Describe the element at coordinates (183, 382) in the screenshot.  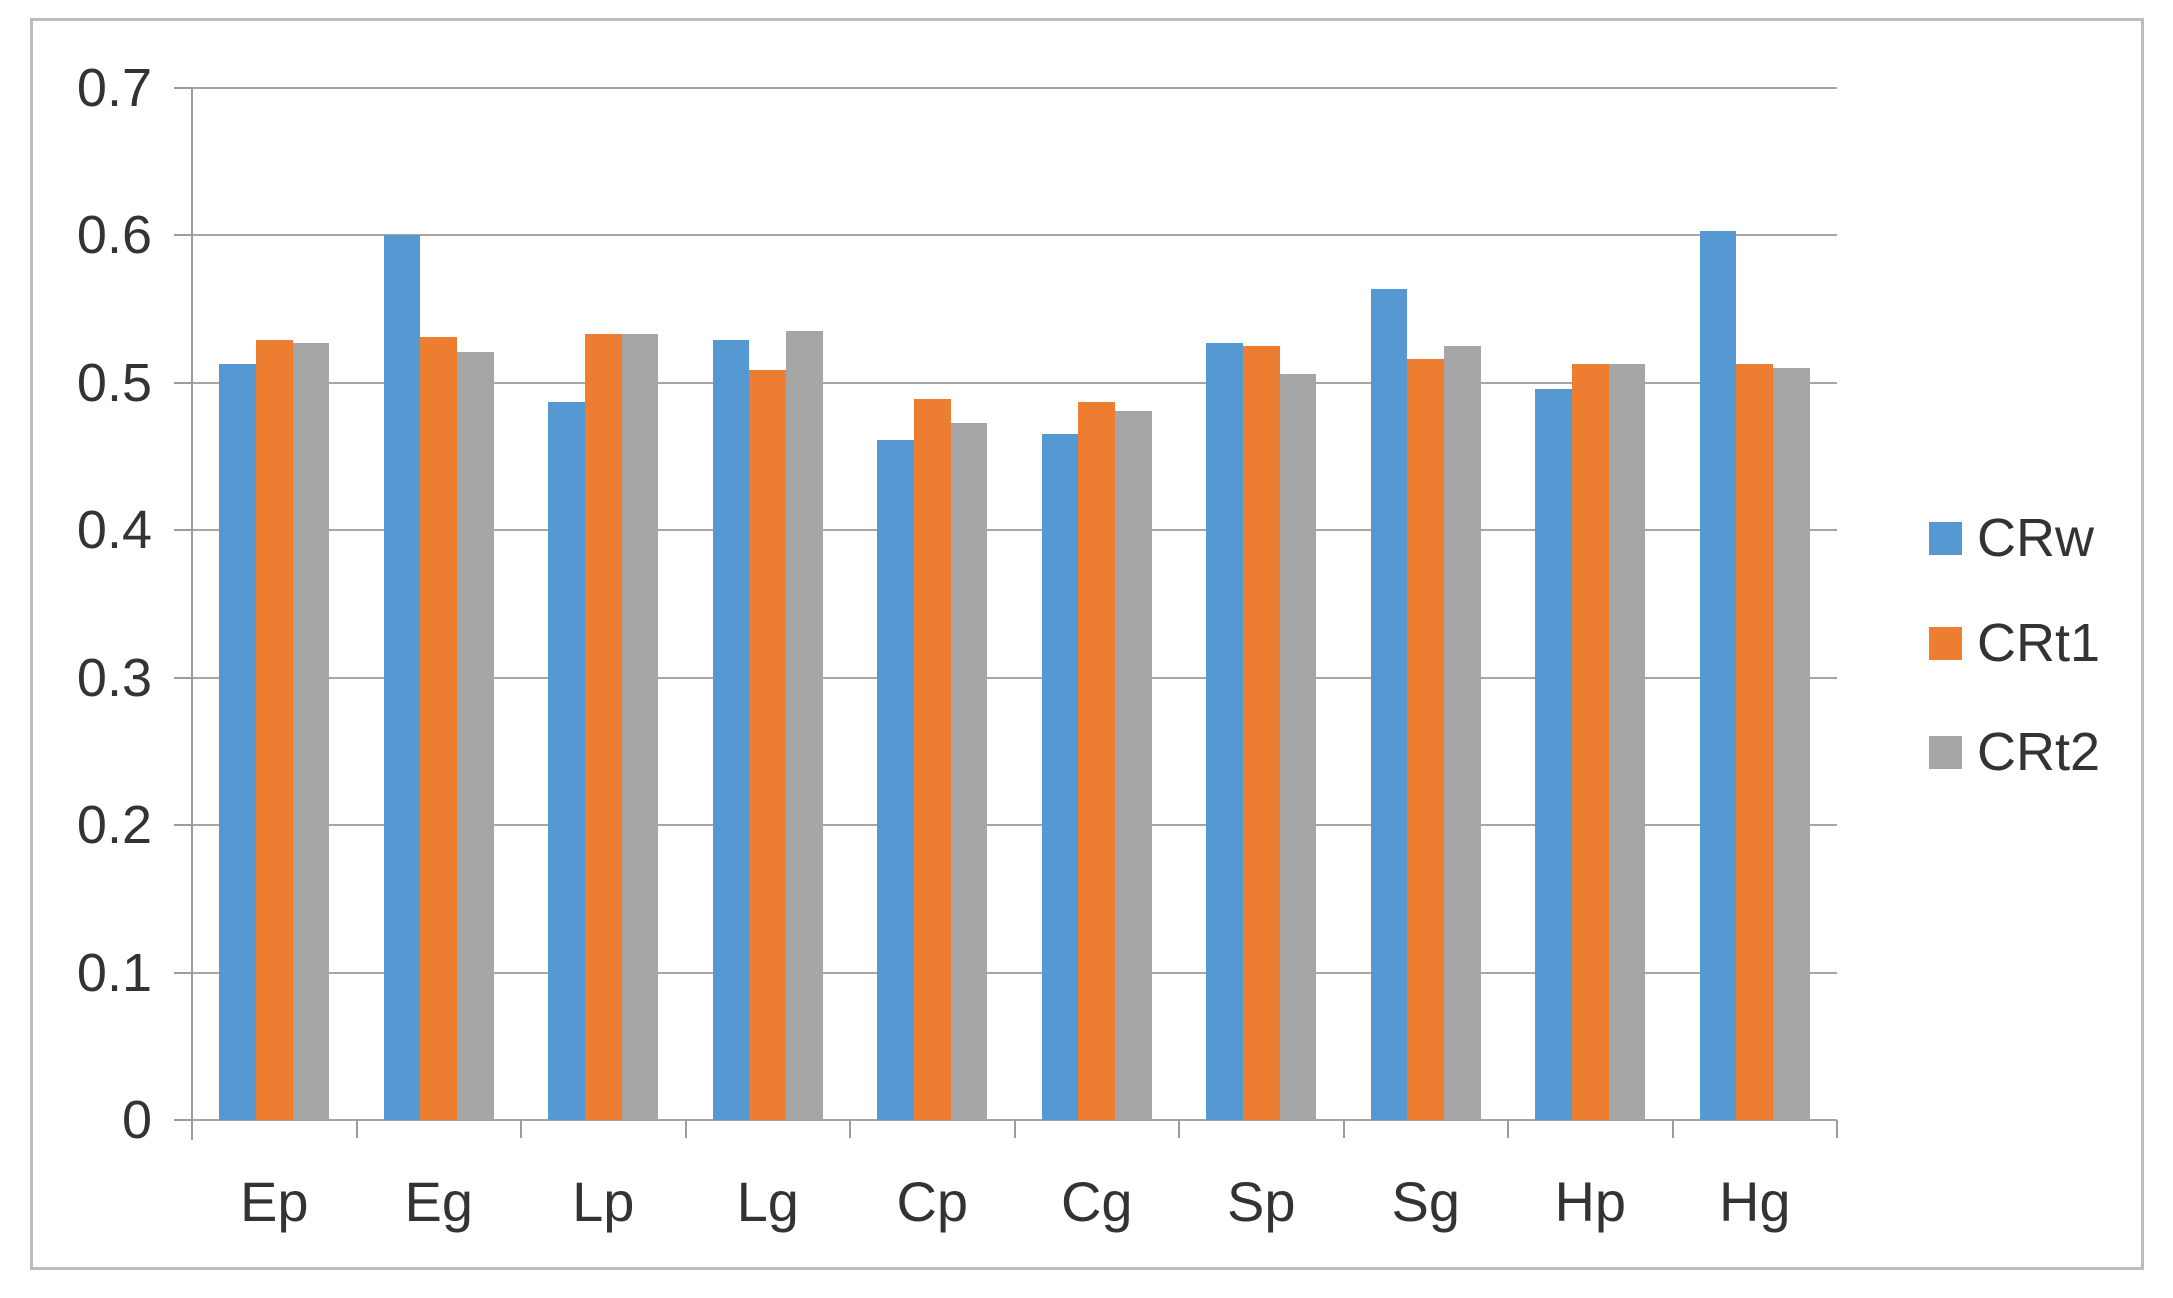
I see `y-tick-0.5` at that location.